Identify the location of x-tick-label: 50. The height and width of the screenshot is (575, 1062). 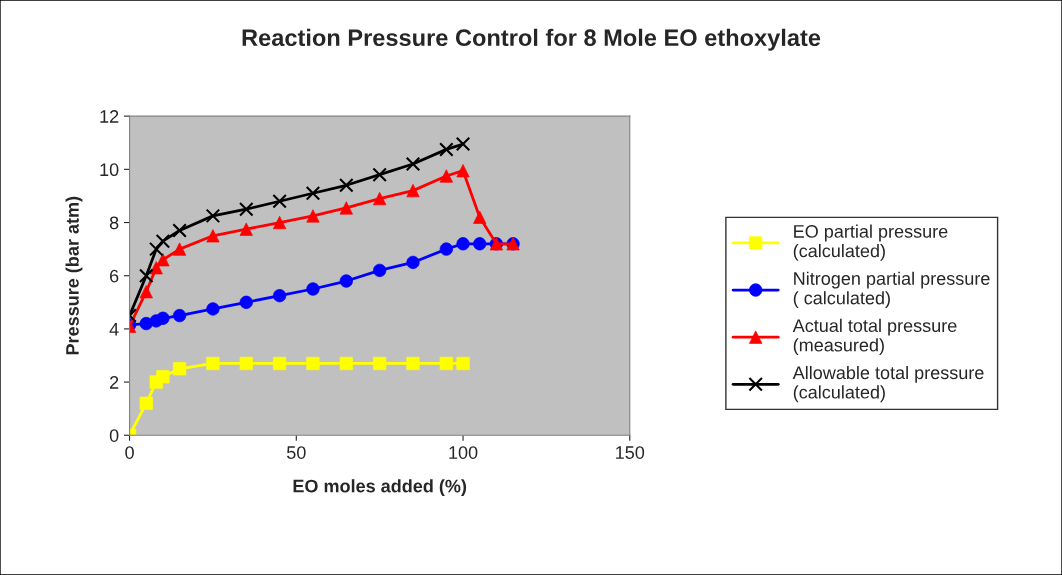
(296, 452).